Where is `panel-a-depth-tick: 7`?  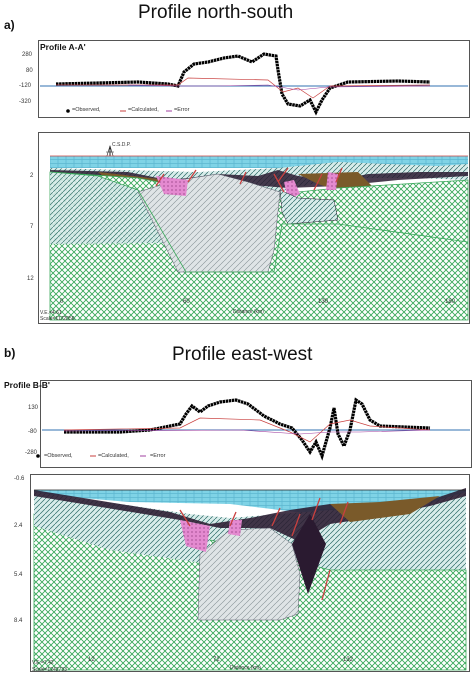
panel-a-depth-tick: 7 is located at coordinates (32, 227).